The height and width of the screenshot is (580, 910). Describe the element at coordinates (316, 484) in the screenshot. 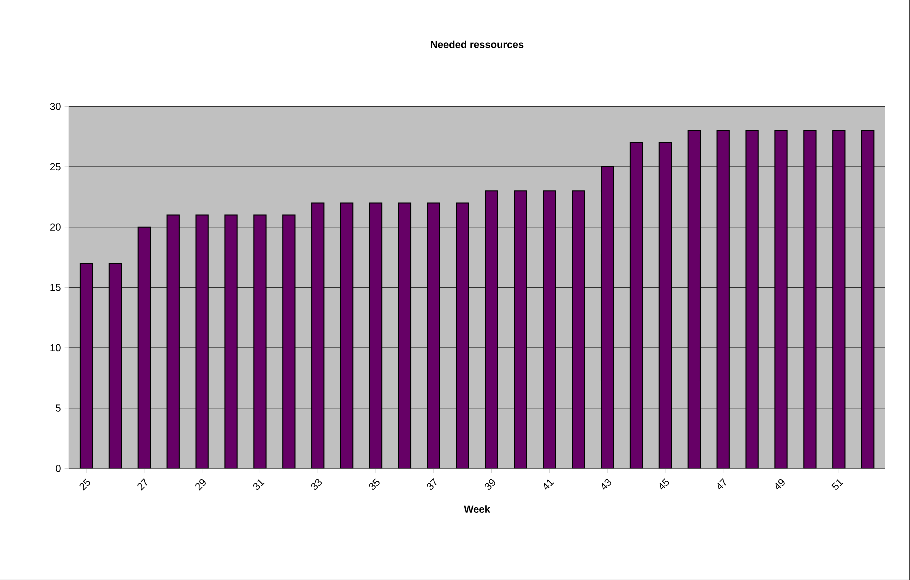

I see `x-tick-label: 33` at that location.